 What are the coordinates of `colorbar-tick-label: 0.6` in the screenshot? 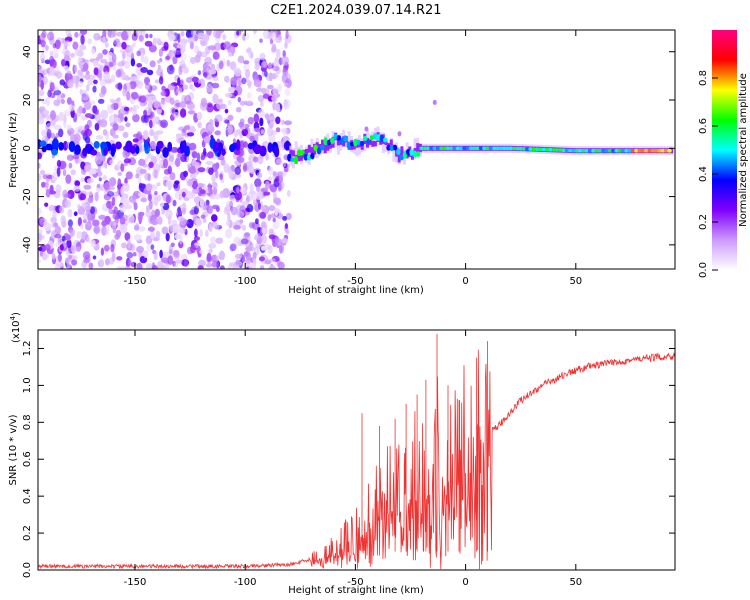 It's located at (703, 126).